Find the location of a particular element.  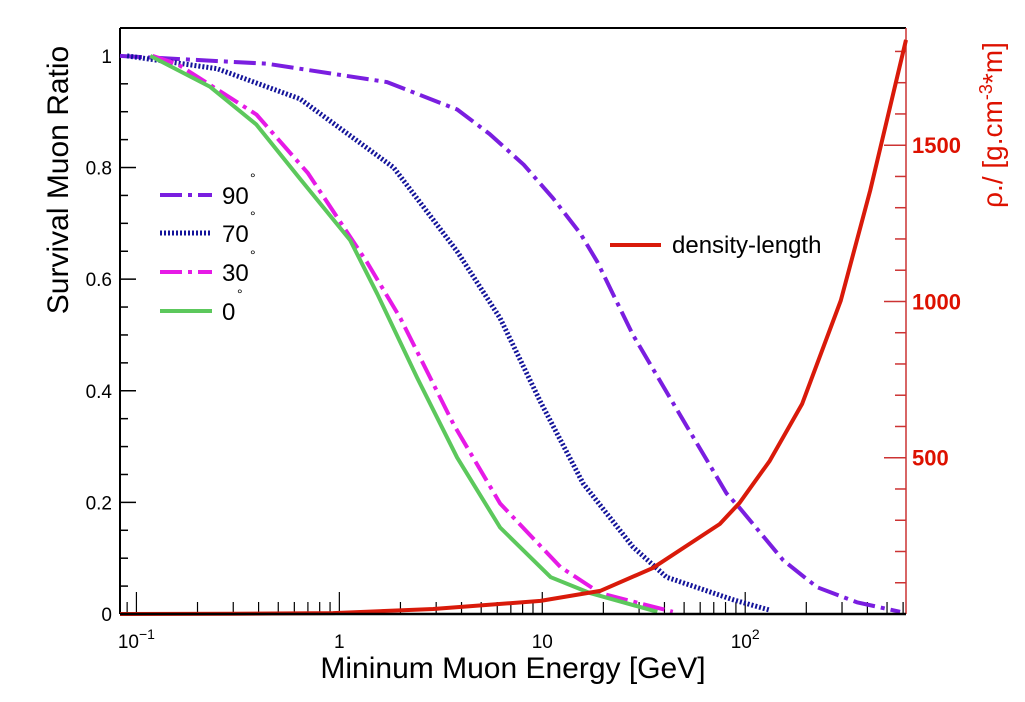

y-tick-label: 0.6 is located at coordinates (99, 280).